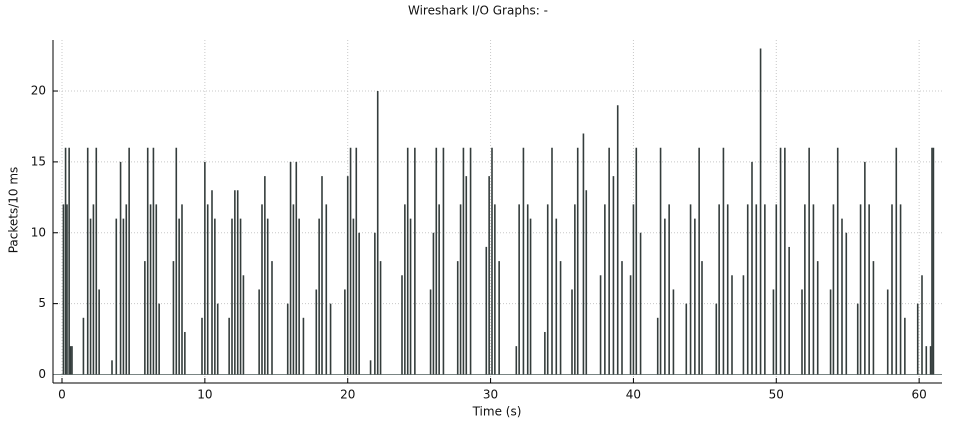  Describe the element at coordinates (919, 395) in the screenshot. I see `x-tick-label: 60` at that location.